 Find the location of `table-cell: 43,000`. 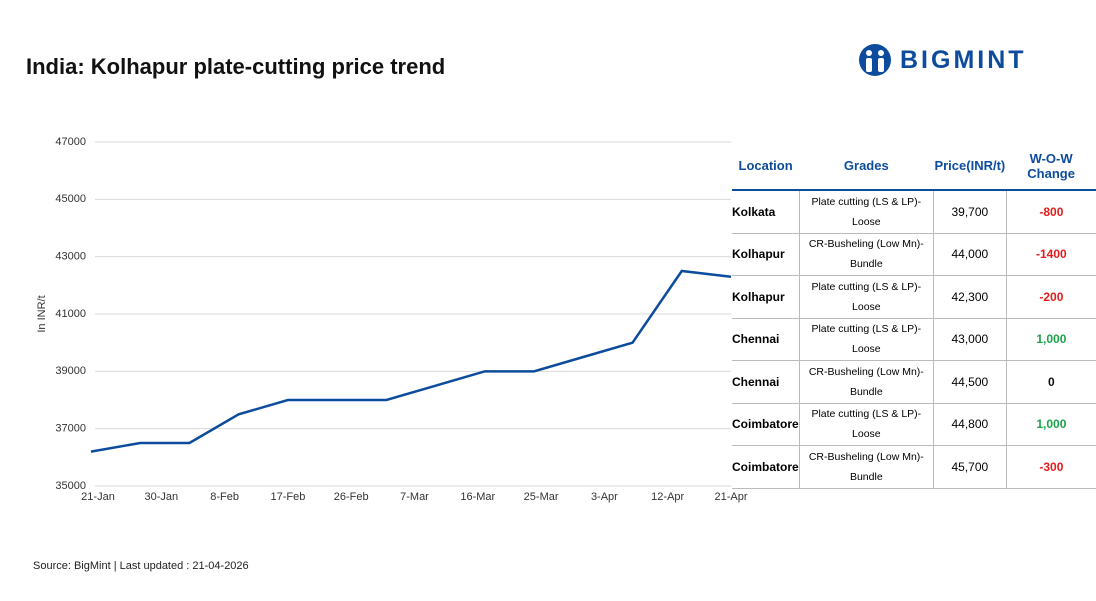

table-cell: 43,000 is located at coordinates (970, 339).